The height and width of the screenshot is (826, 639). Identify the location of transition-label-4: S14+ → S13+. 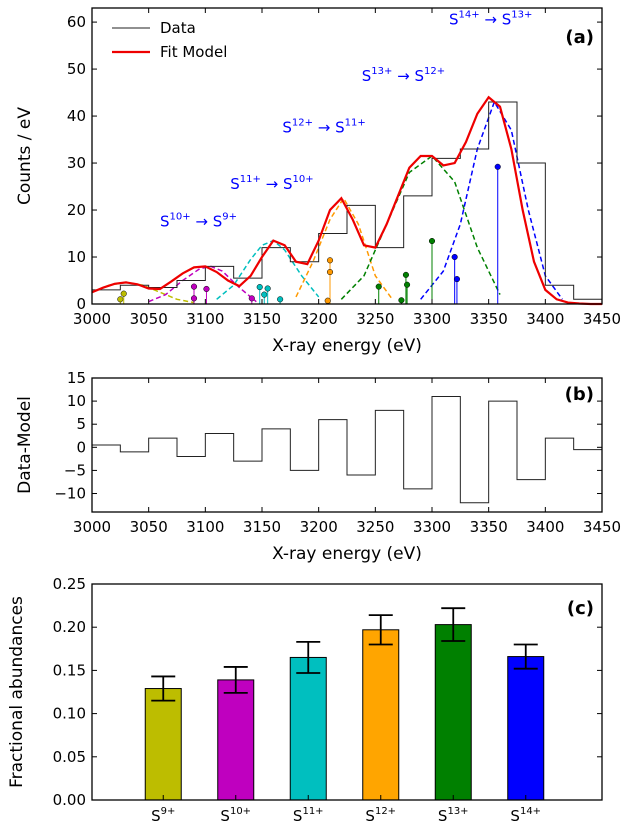
(490, 18).